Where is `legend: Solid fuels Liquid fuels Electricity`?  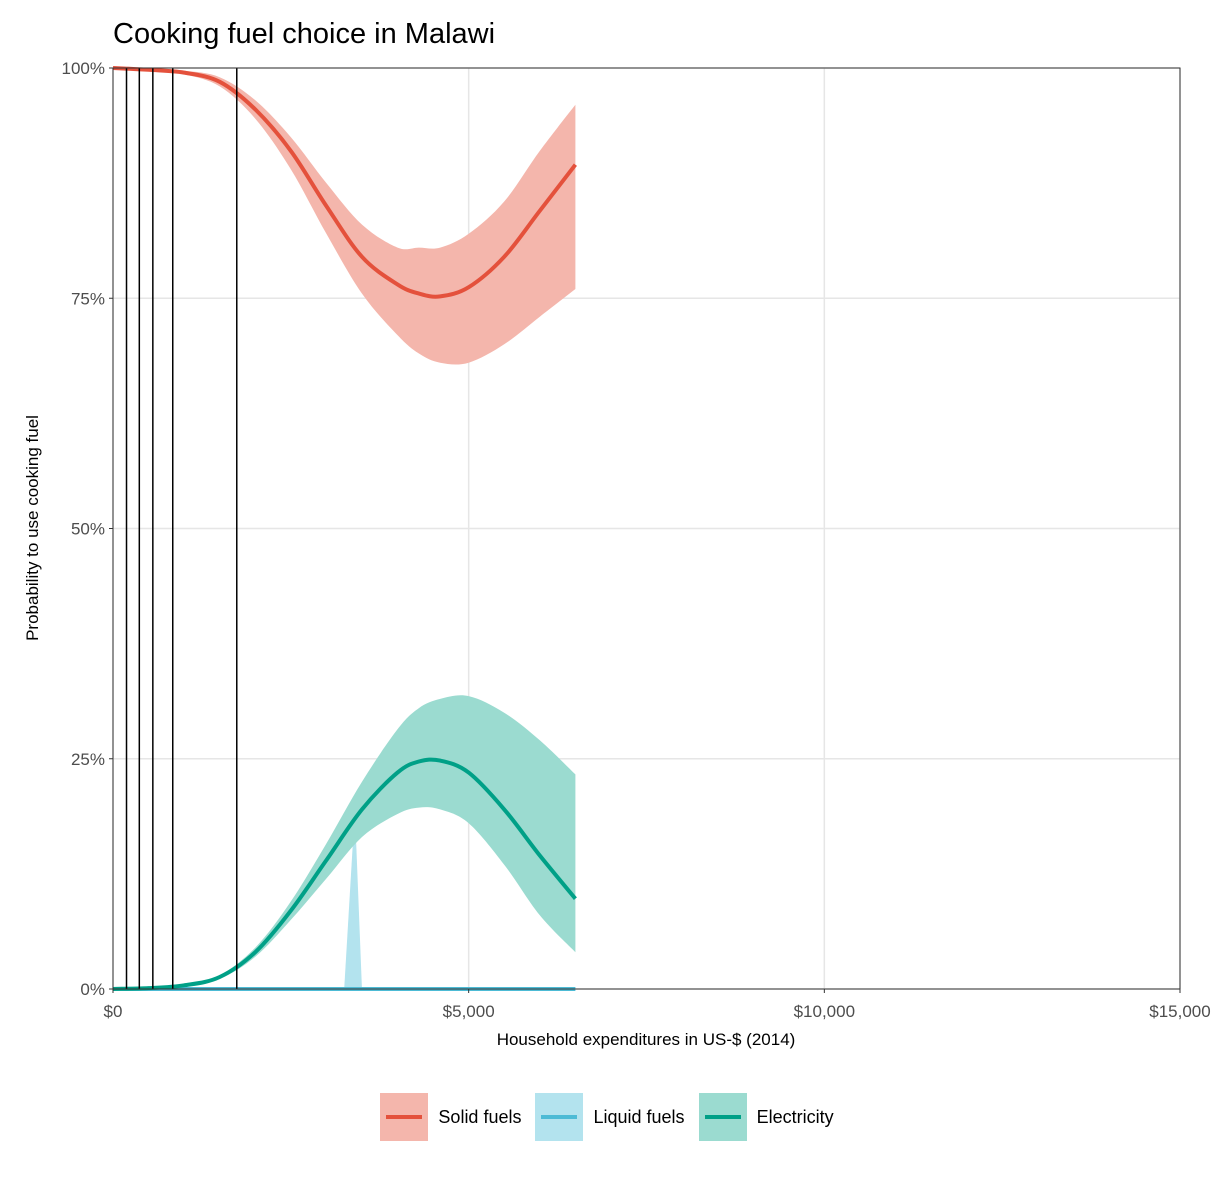
legend: Solid fuels Liquid fuels Electricity is located at coordinates (610, 1117).